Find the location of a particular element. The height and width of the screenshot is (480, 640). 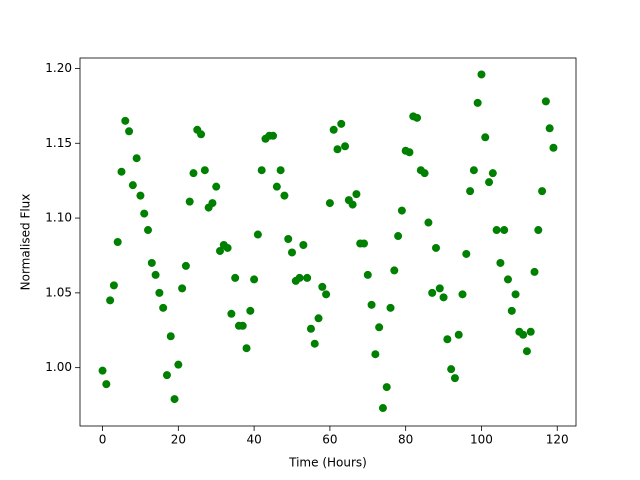

x-tick-label: 80 is located at coordinates (405, 440).